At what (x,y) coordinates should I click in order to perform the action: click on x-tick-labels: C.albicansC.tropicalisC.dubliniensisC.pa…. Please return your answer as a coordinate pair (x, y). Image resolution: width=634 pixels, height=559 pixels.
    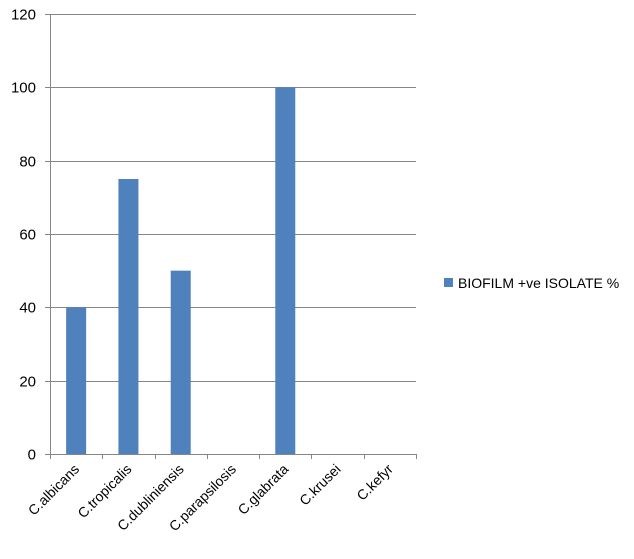
    Looking at the image, I should click on (210, 498).